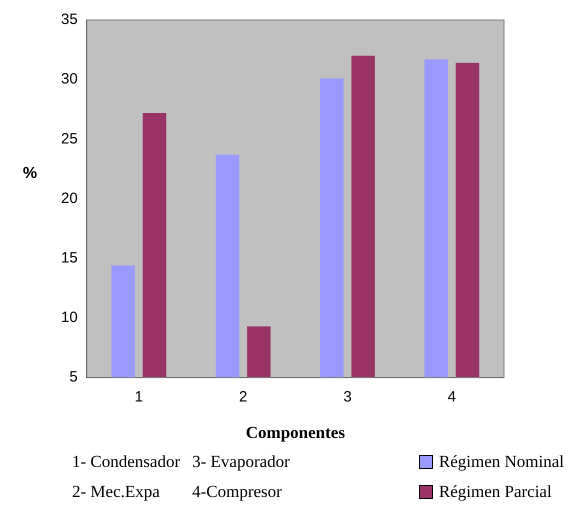 This screenshot has width=582, height=510. What do you see at coordinates (69, 198) in the screenshot?
I see `y-tick-label: 20` at bounding box center [69, 198].